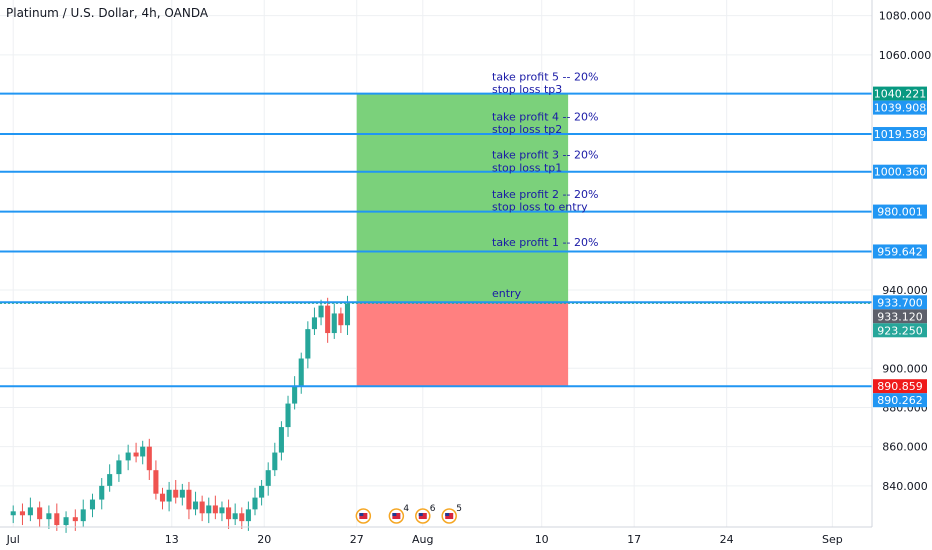  Describe the element at coordinates (13, 539) in the screenshot. I see `x-tick-label: Jul` at that location.